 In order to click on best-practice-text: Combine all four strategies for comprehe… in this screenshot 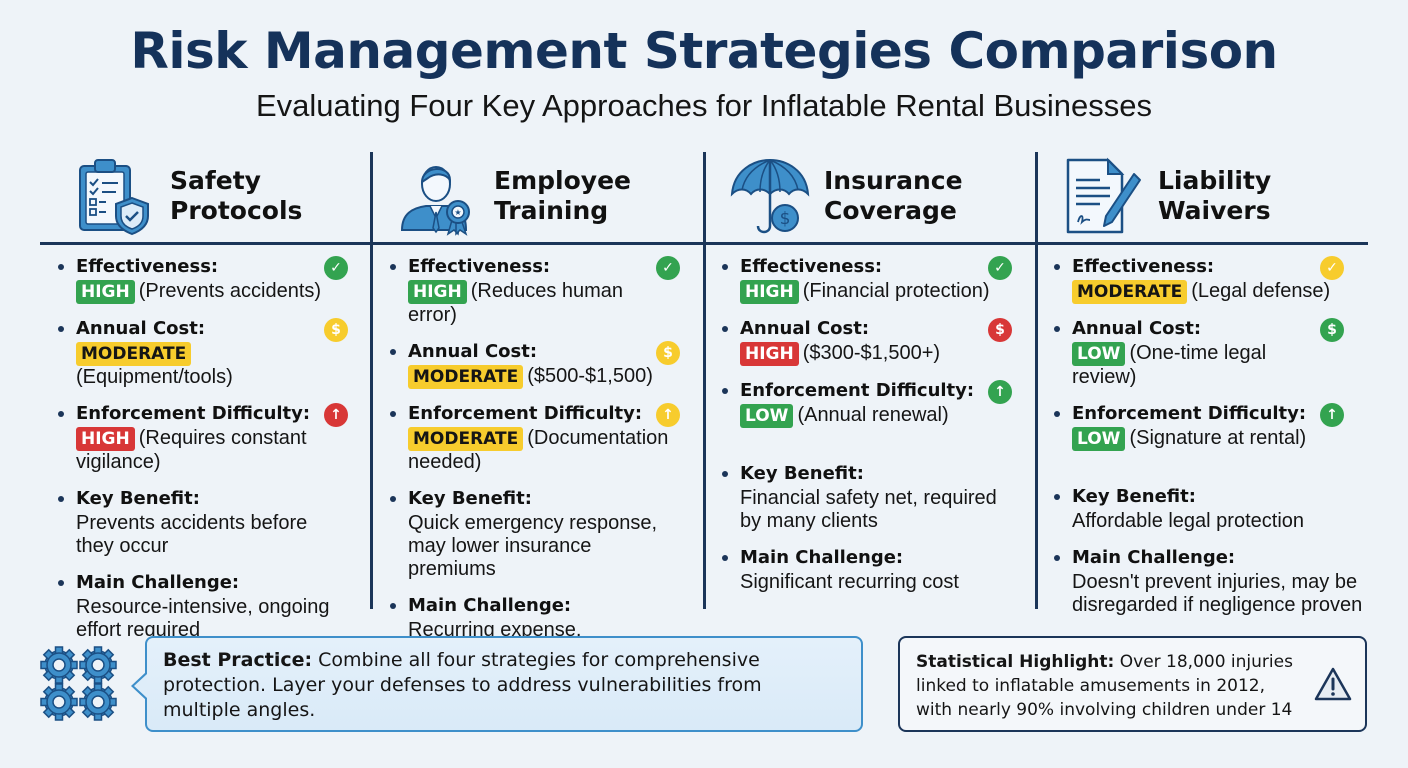, I will do `click(462, 685)`.